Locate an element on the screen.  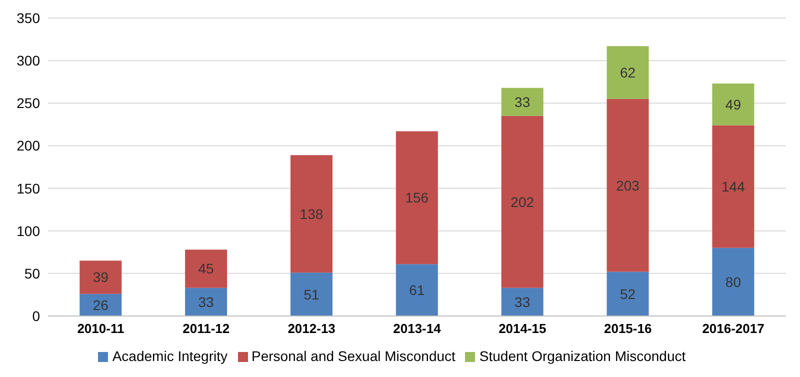
x-tick-label: 2011-12 is located at coordinates (206, 328).